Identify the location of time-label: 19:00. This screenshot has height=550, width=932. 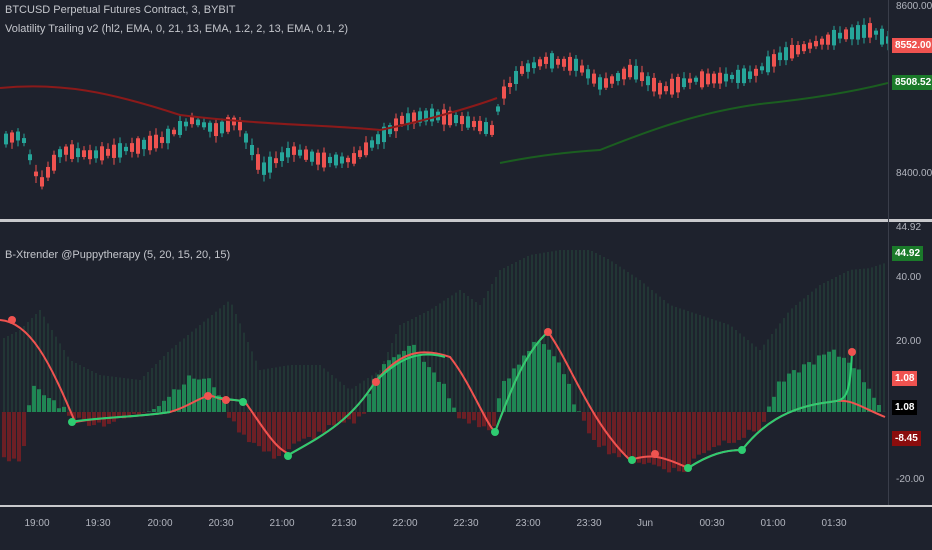
(37, 523).